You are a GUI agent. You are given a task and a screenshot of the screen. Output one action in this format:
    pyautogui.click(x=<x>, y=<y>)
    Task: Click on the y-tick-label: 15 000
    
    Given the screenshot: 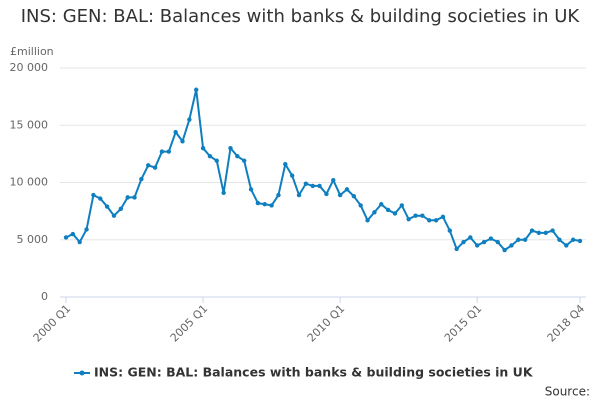 What is the action you would take?
    pyautogui.click(x=29, y=124)
    